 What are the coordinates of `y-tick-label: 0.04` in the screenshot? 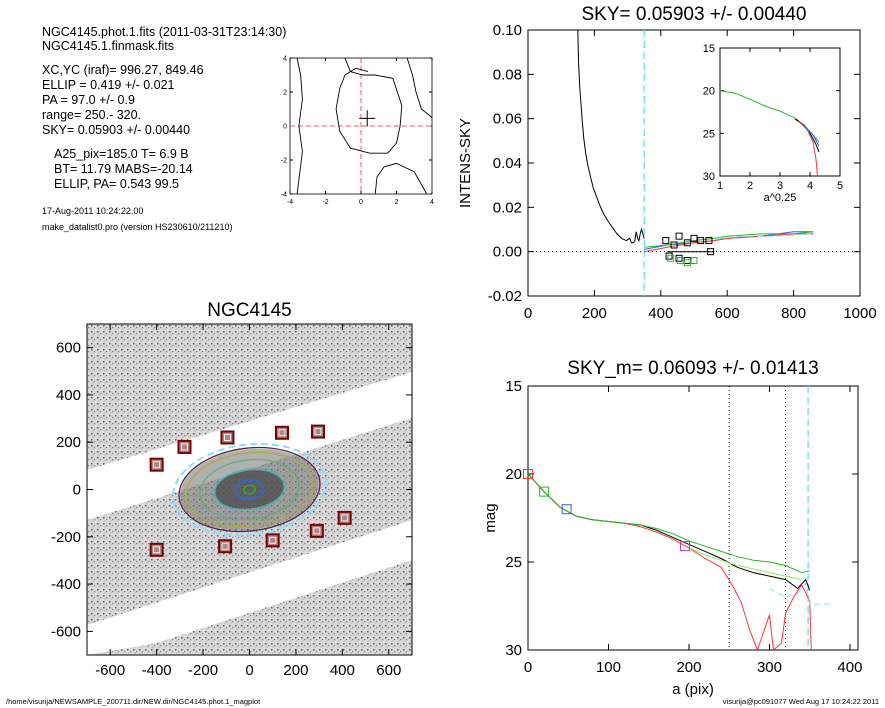 It's located at (507, 163).